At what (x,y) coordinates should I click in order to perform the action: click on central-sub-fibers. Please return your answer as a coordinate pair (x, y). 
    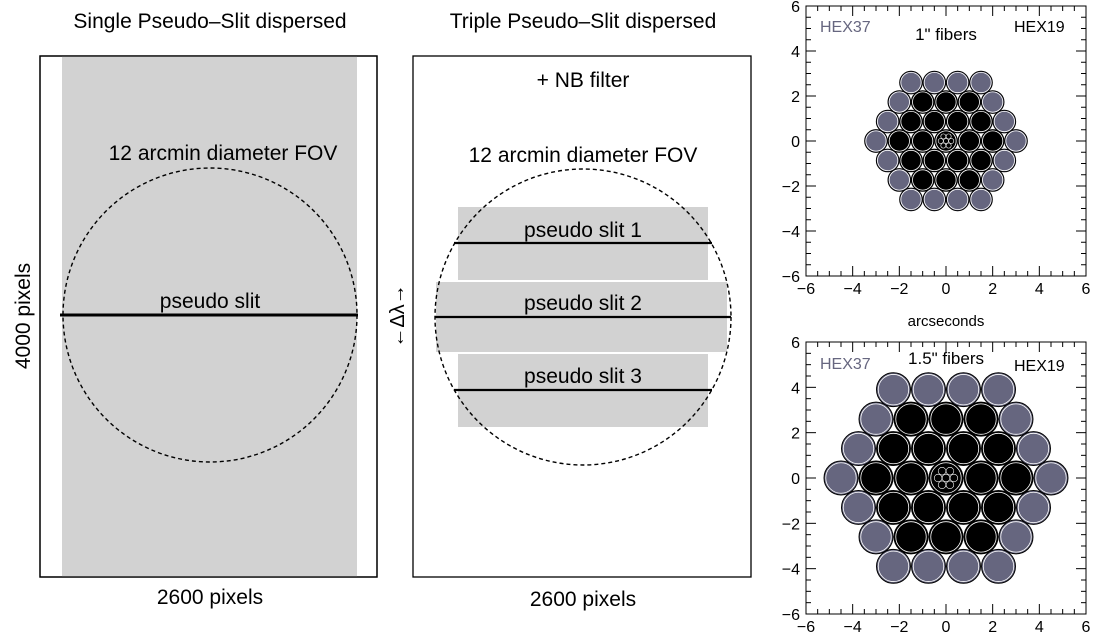
    Looking at the image, I should click on (946, 478).